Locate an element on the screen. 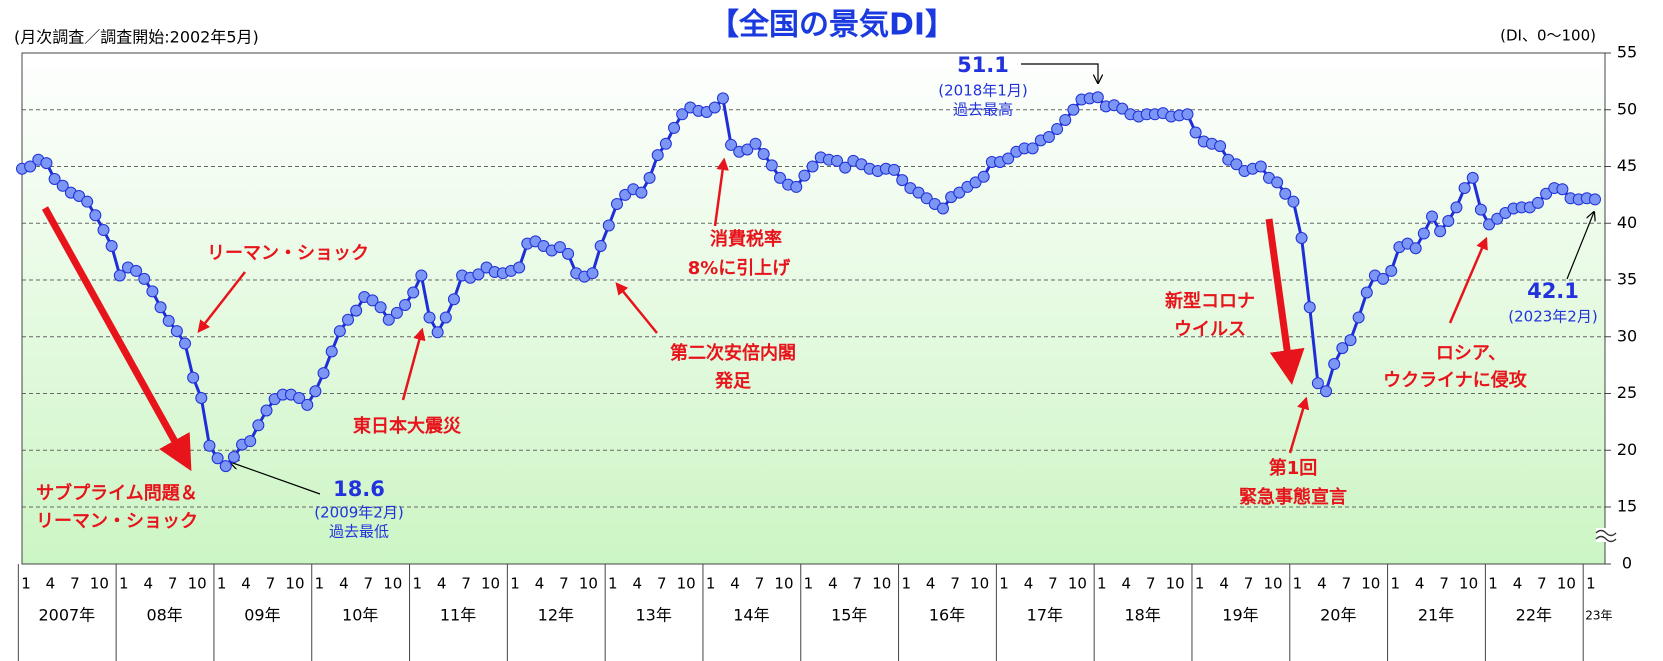 Image resolution: width=1663 pixels, height=661 pixels. annotation: 18.6 is located at coordinates (359, 489).